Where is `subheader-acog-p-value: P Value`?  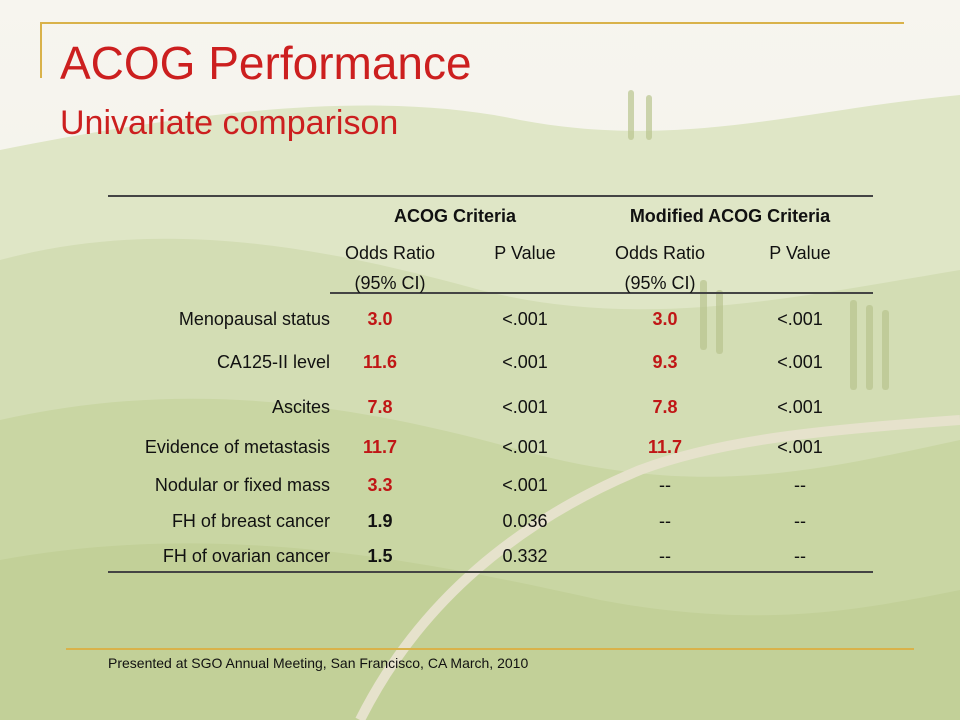
subheader-acog-p-value: P Value is located at coordinates (525, 253).